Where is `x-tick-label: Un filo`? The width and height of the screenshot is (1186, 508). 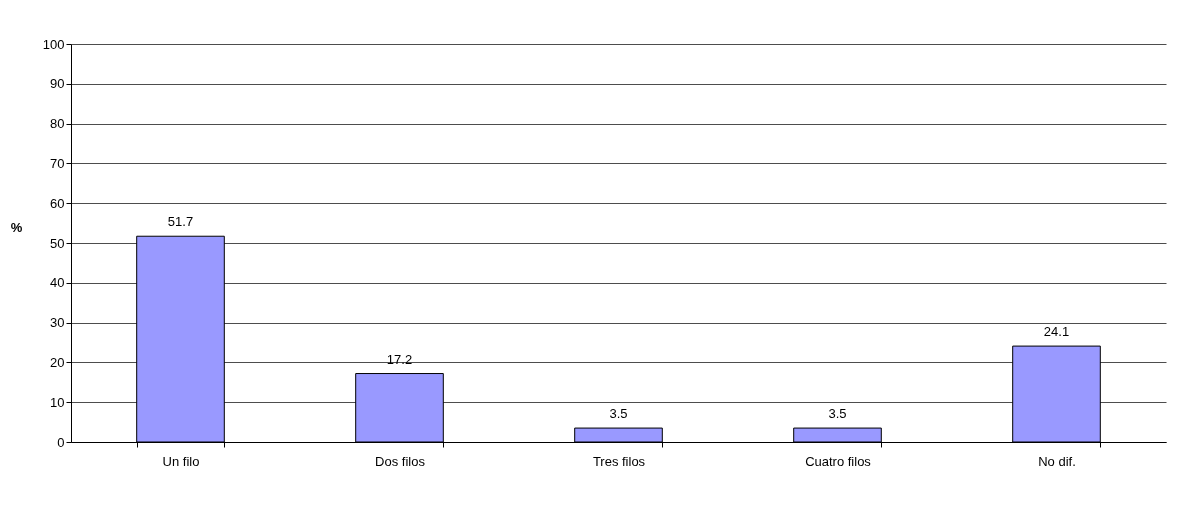
x-tick-label: Un filo is located at coordinates (181, 461).